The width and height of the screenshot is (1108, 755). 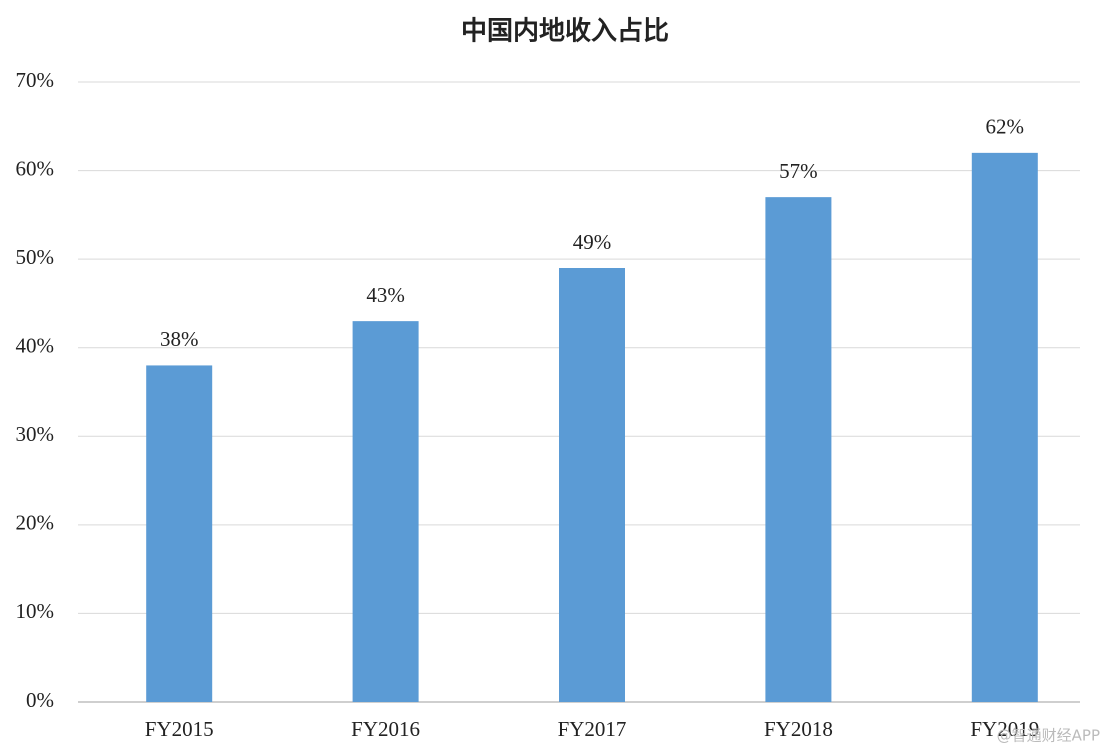 I want to click on y-tick-label: 20%, so click(x=35, y=523).